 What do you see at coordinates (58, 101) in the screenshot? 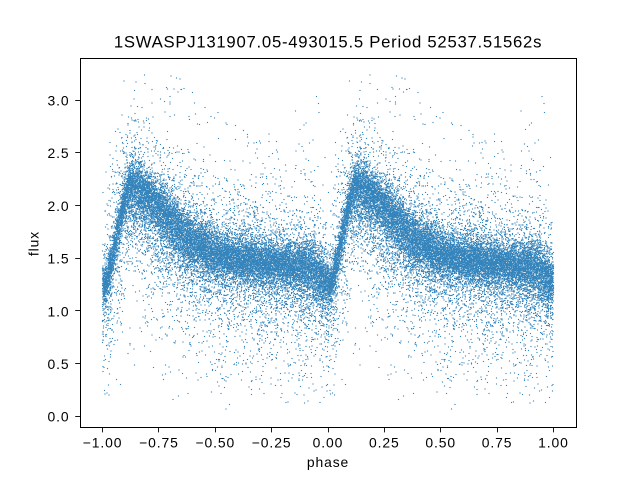
I see `svg-text: 3.0` at bounding box center [58, 101].